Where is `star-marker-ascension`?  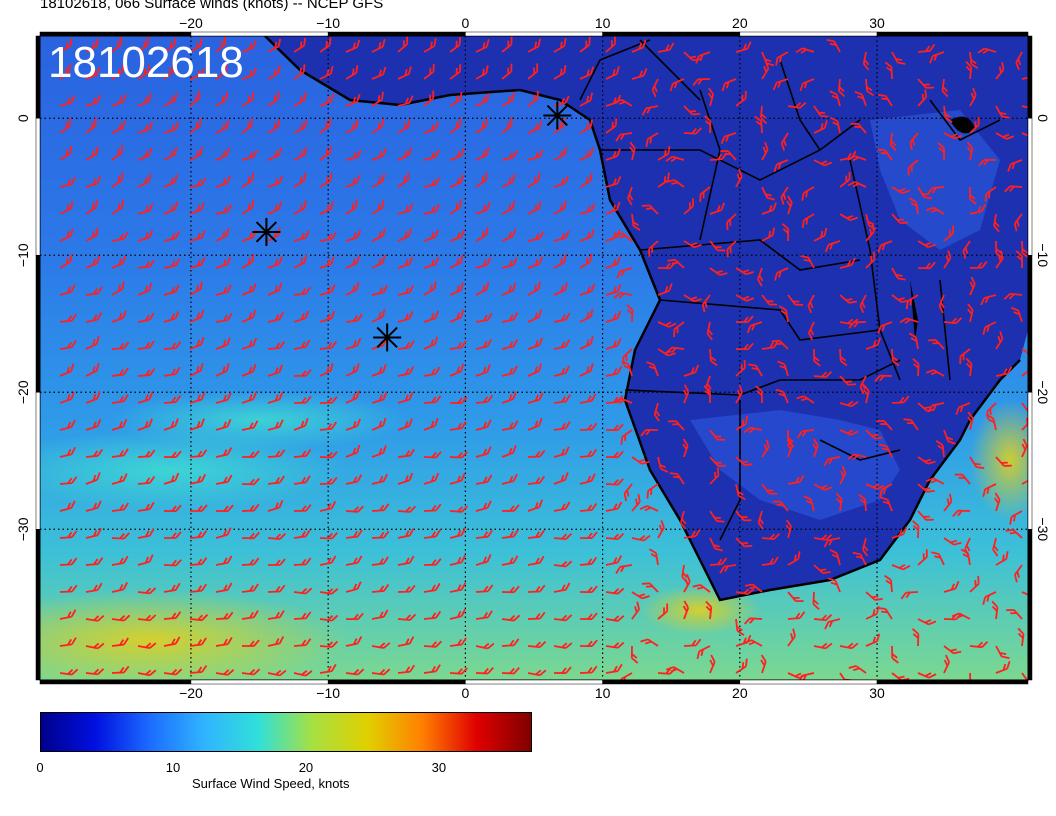
star-marker-ascension is located at coordinates (266, 231).